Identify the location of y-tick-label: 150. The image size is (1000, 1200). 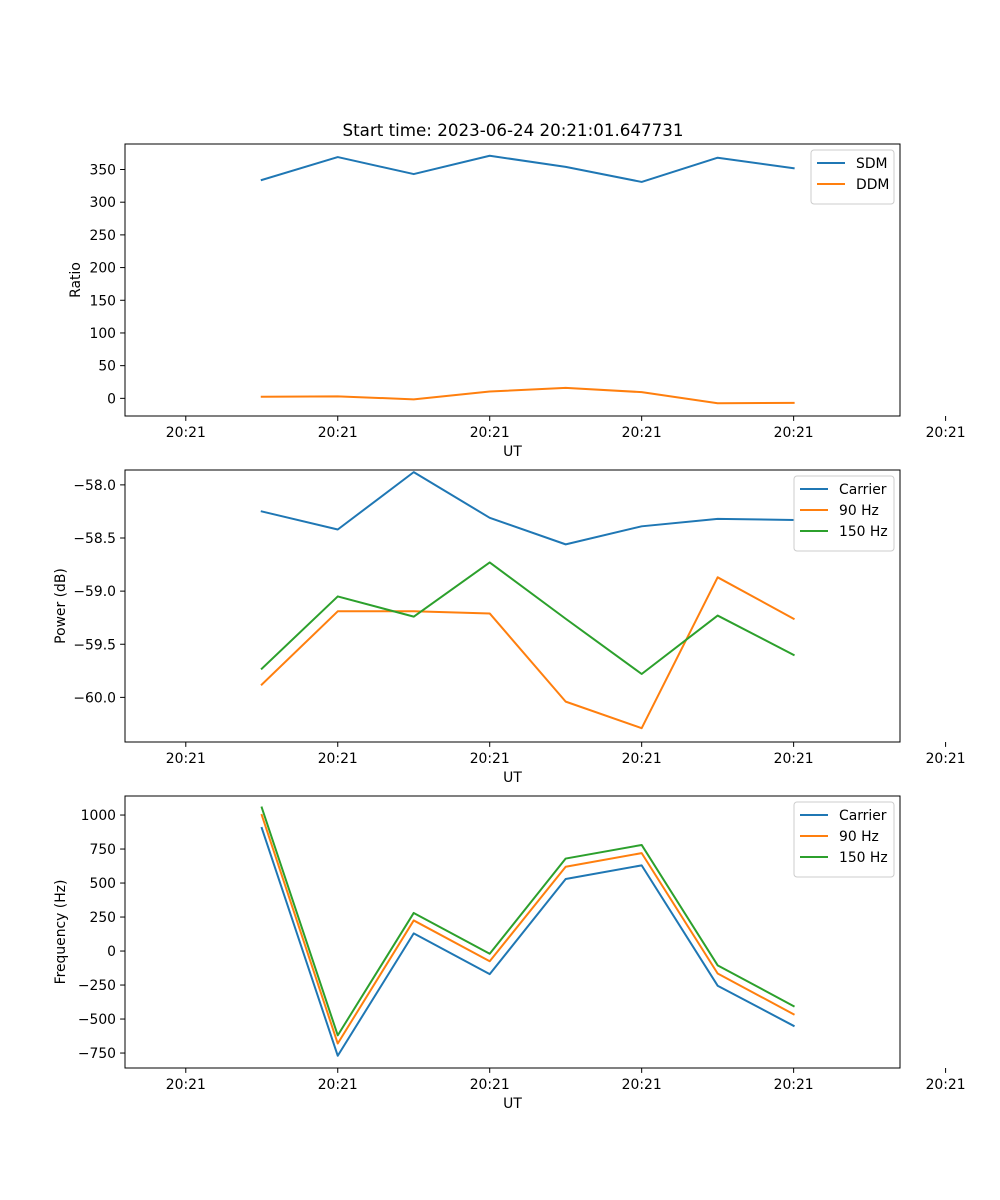
(102, 301).